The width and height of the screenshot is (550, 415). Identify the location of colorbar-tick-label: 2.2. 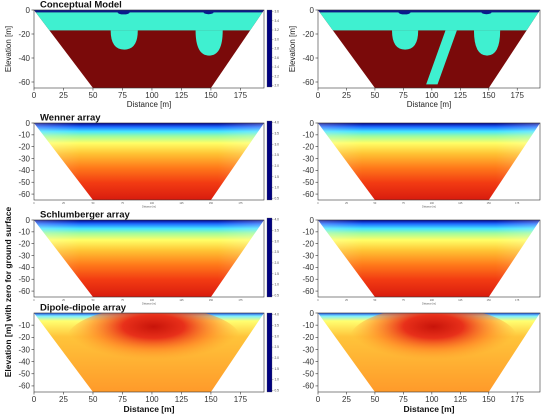
(277, 76).